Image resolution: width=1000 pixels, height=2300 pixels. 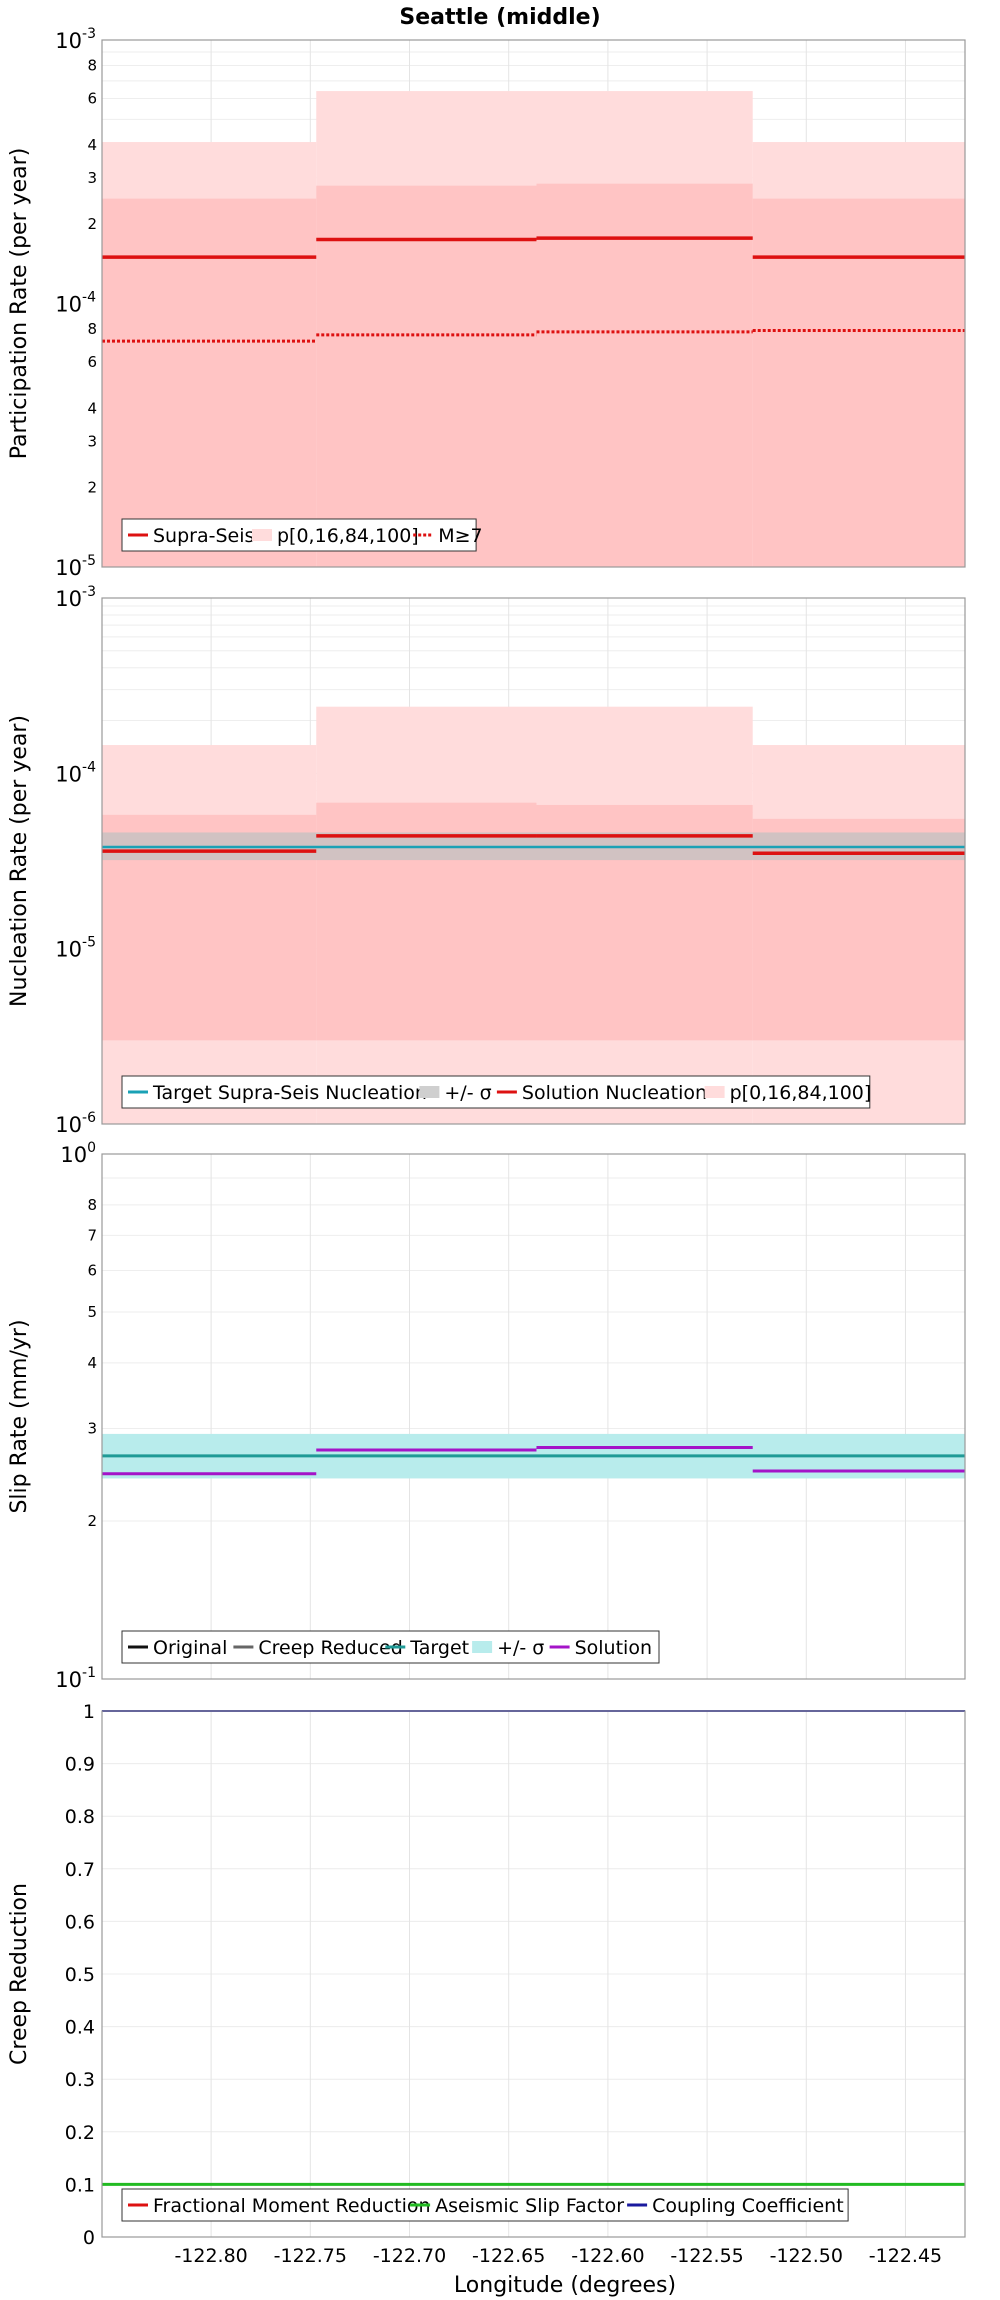 What do you see at coordinates (19, 861) in the screenshot?
I see `y-axis-label: Nucleation Rate (per year)` at bounding box center [19, 861].